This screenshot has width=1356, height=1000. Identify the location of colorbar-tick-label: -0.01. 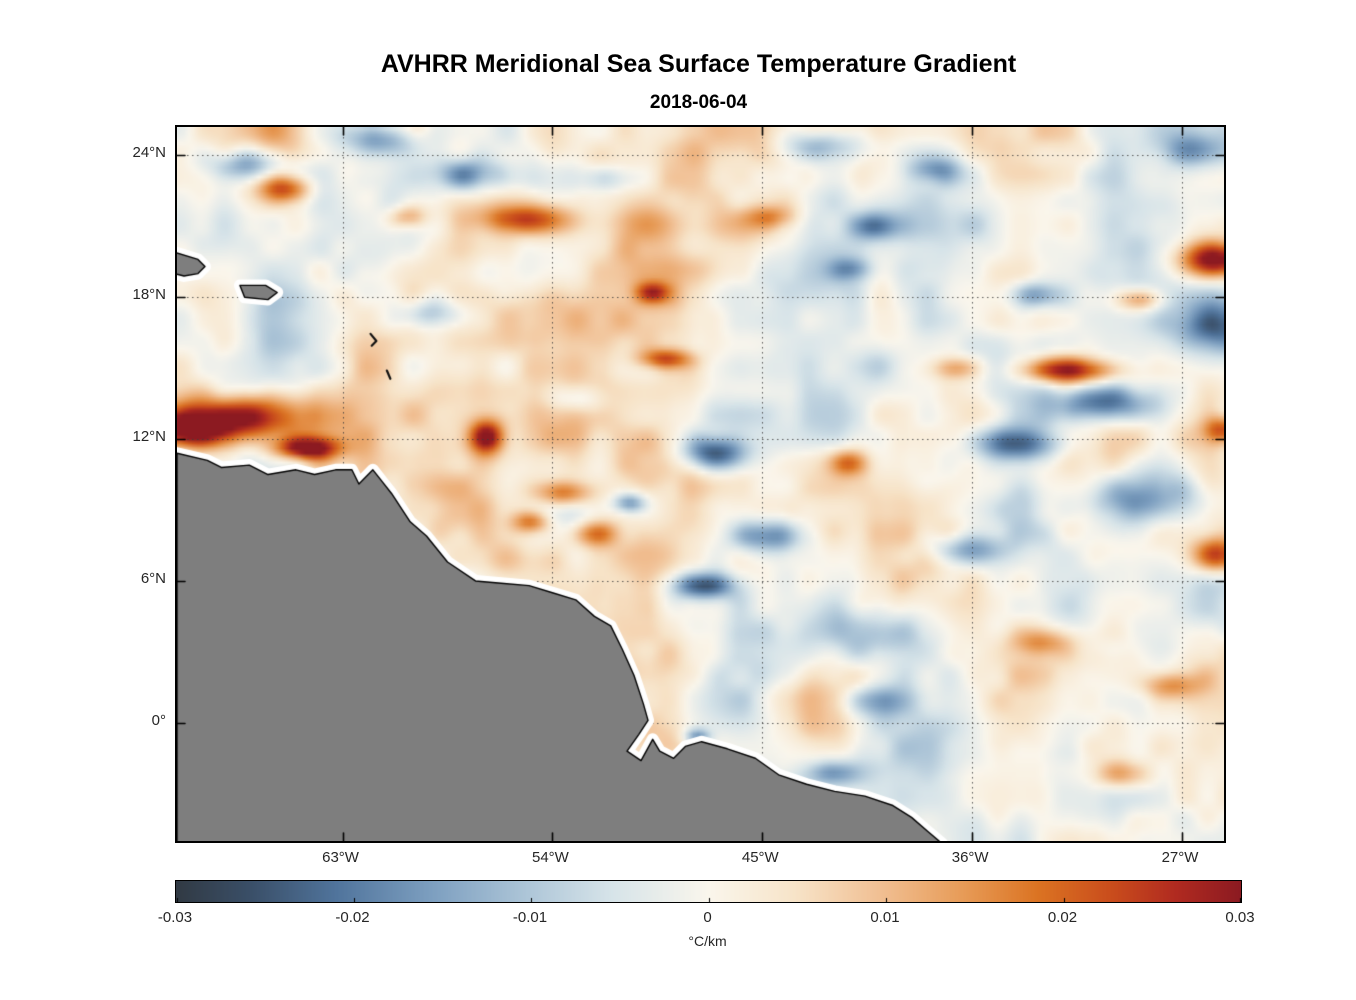
(530, 917).